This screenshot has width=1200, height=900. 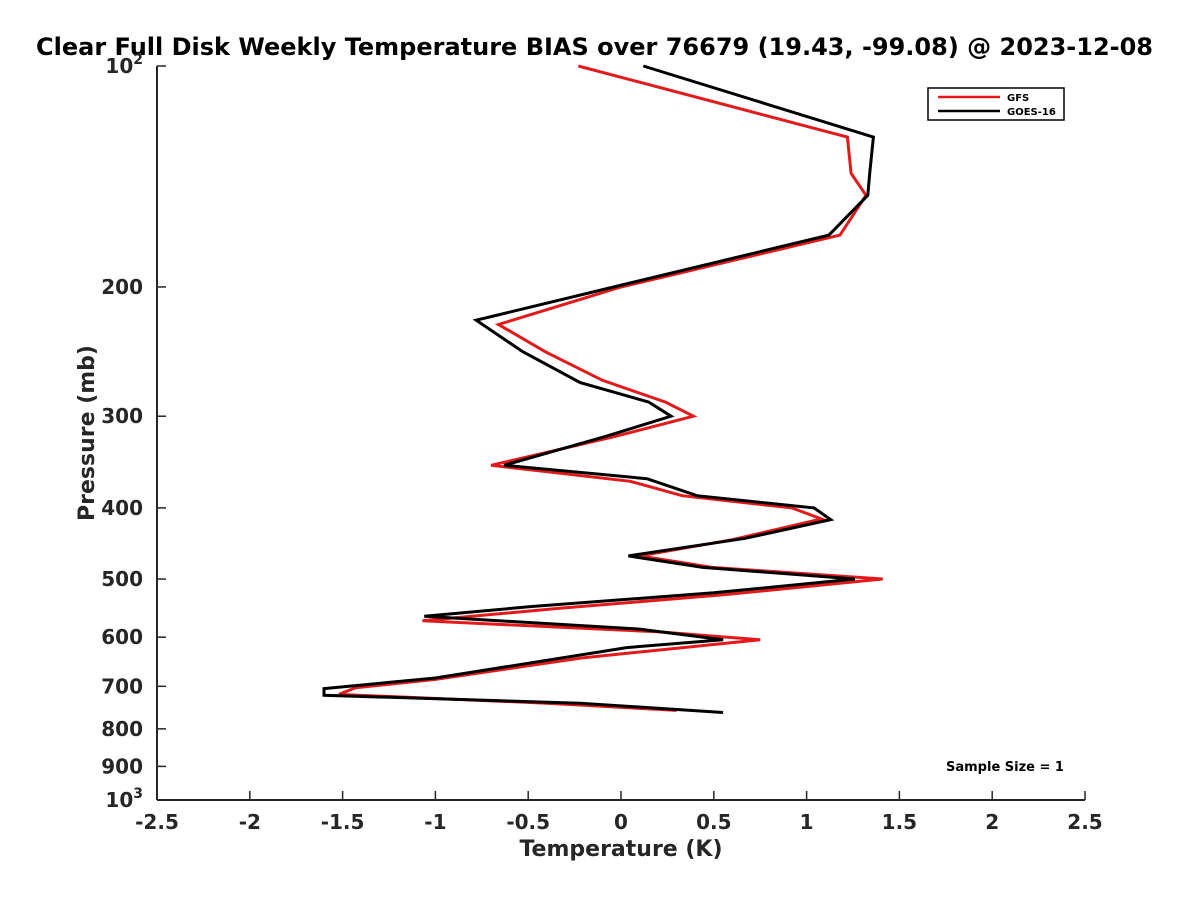 What do you see at coordinates (621, 822) in the screenshot?
I see `x-tick-label: 0` at bounding box center [621, 822].